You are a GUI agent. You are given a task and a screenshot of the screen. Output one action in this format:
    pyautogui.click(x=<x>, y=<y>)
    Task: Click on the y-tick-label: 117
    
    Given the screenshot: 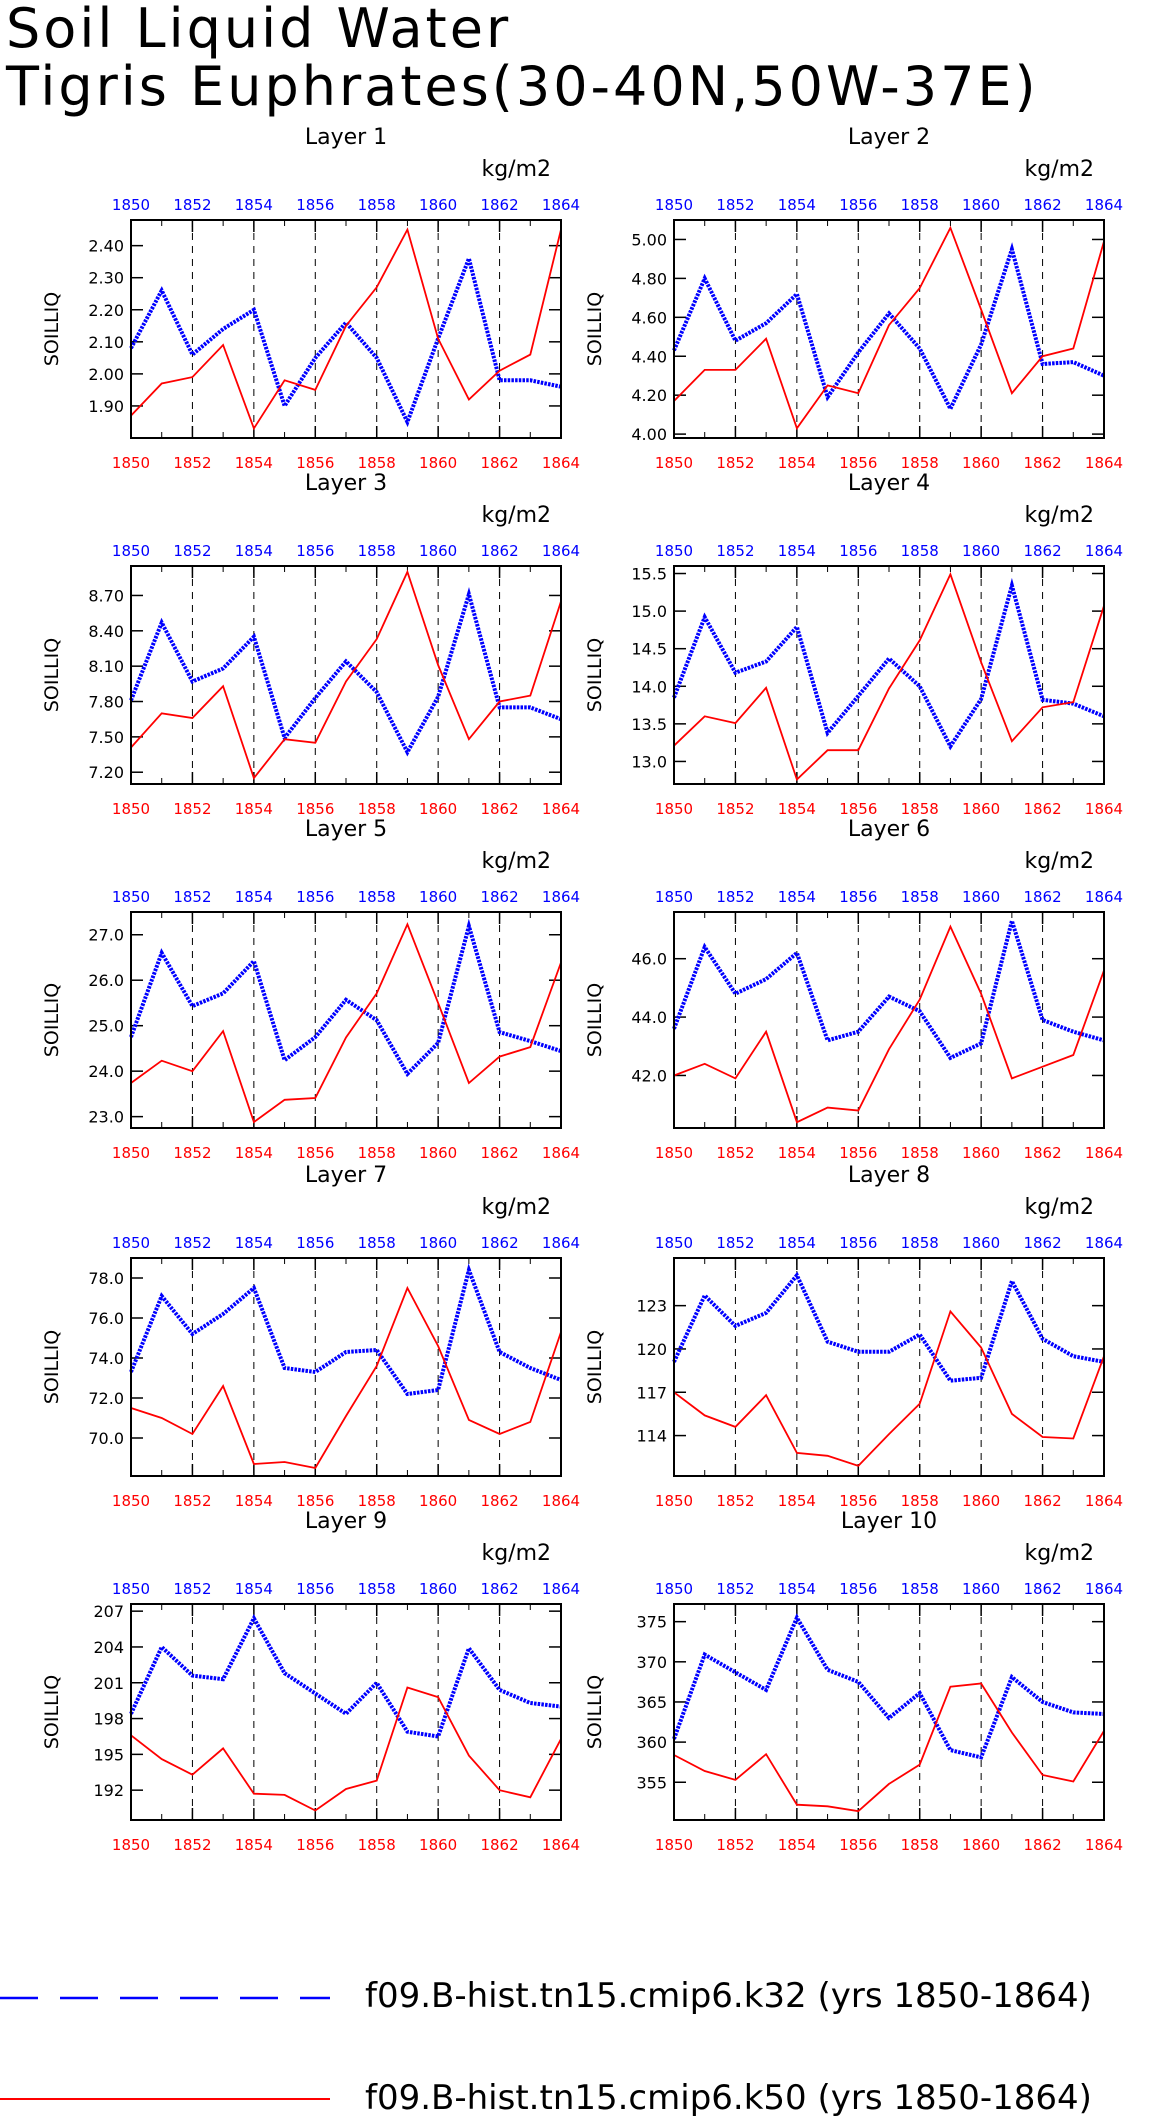 What is the action you would take?
    pyautogui.click(x=651, y=1392)
    